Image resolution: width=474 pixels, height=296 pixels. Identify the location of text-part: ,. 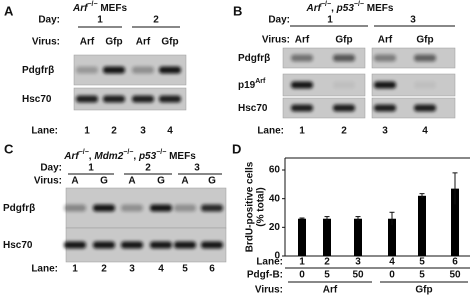
(334, 8).